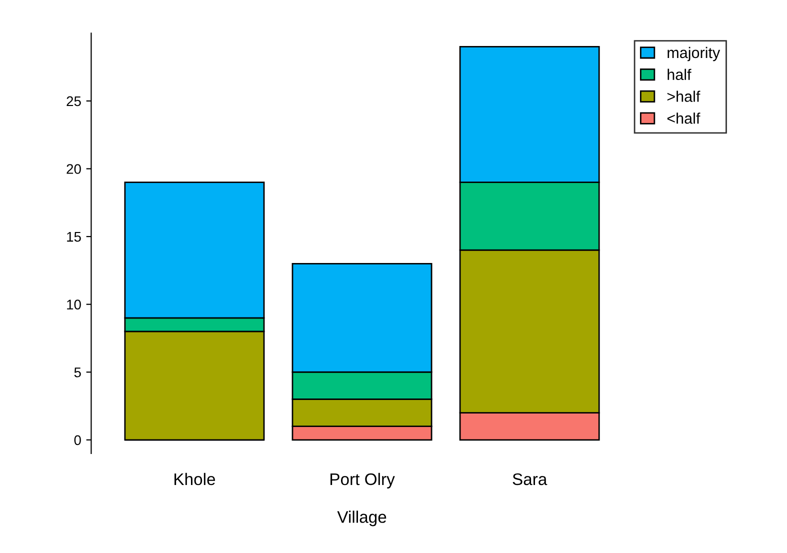  I want to click on legend-label: <half, so click(683, 118).